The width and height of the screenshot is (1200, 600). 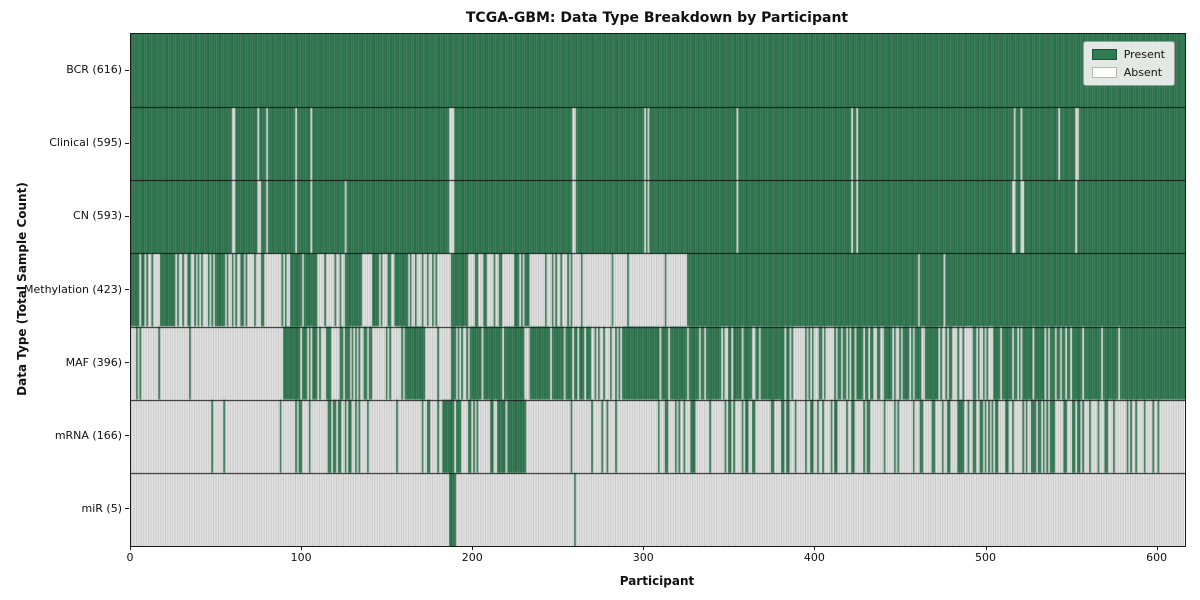 What do you see at coordinates (1144, 54) in the screenshot?
I see `legend-label: Present` at bounding box center [1144, 54].